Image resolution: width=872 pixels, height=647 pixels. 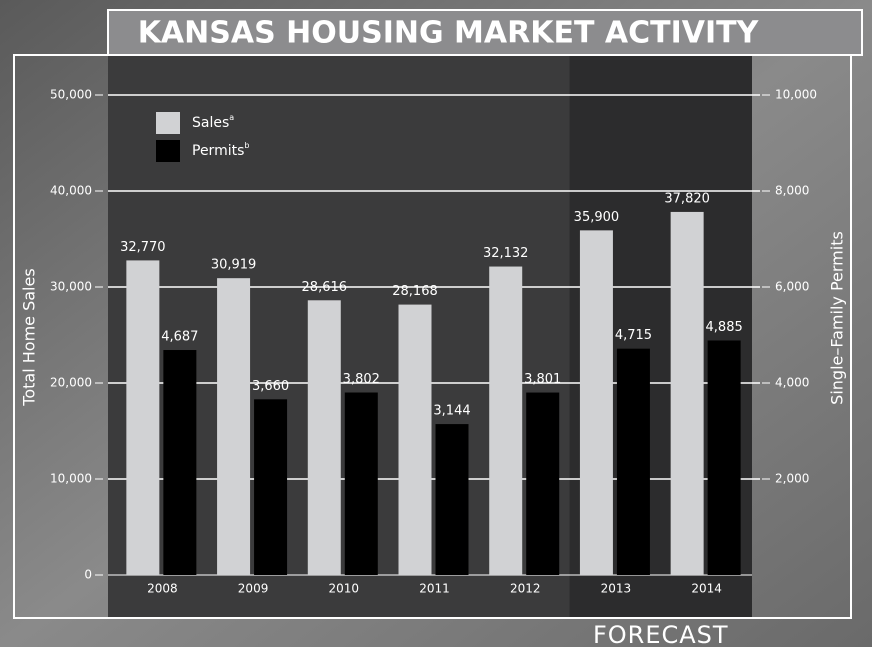 I want to click on y2-tick-label: 10,000, so click(x=796, y=95).